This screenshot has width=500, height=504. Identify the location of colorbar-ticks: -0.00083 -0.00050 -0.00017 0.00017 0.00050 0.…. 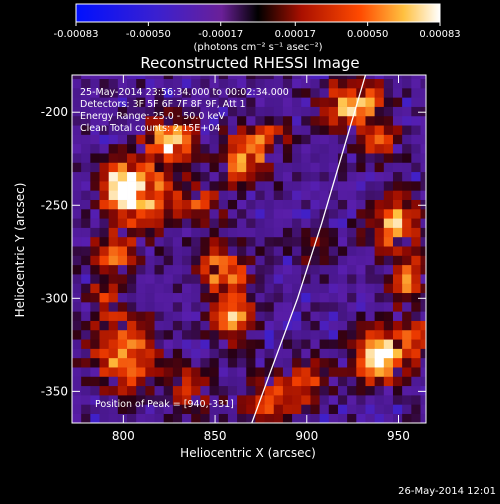
(257, 31).